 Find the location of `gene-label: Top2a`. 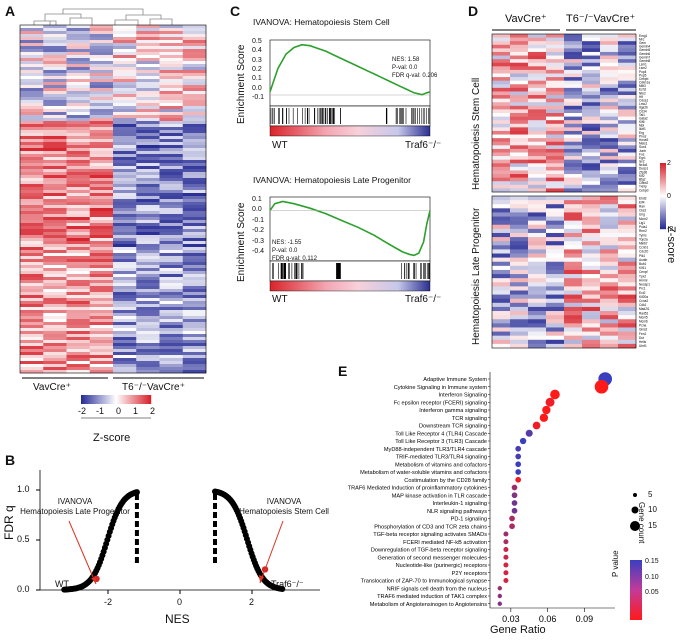

gene-label: Top2a is located at coordinates (643, 239).